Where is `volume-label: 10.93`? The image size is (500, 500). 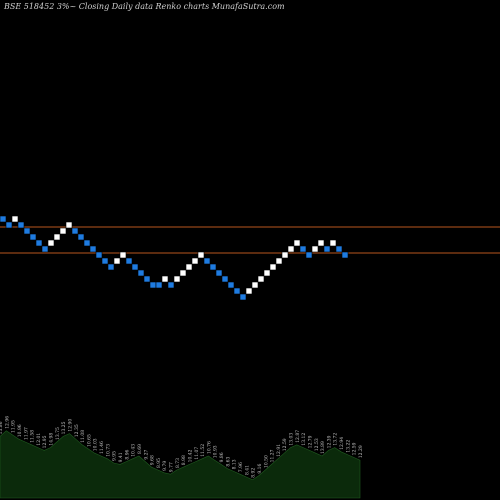 volume-label: 10.93 is located at coordinates (216, 451).